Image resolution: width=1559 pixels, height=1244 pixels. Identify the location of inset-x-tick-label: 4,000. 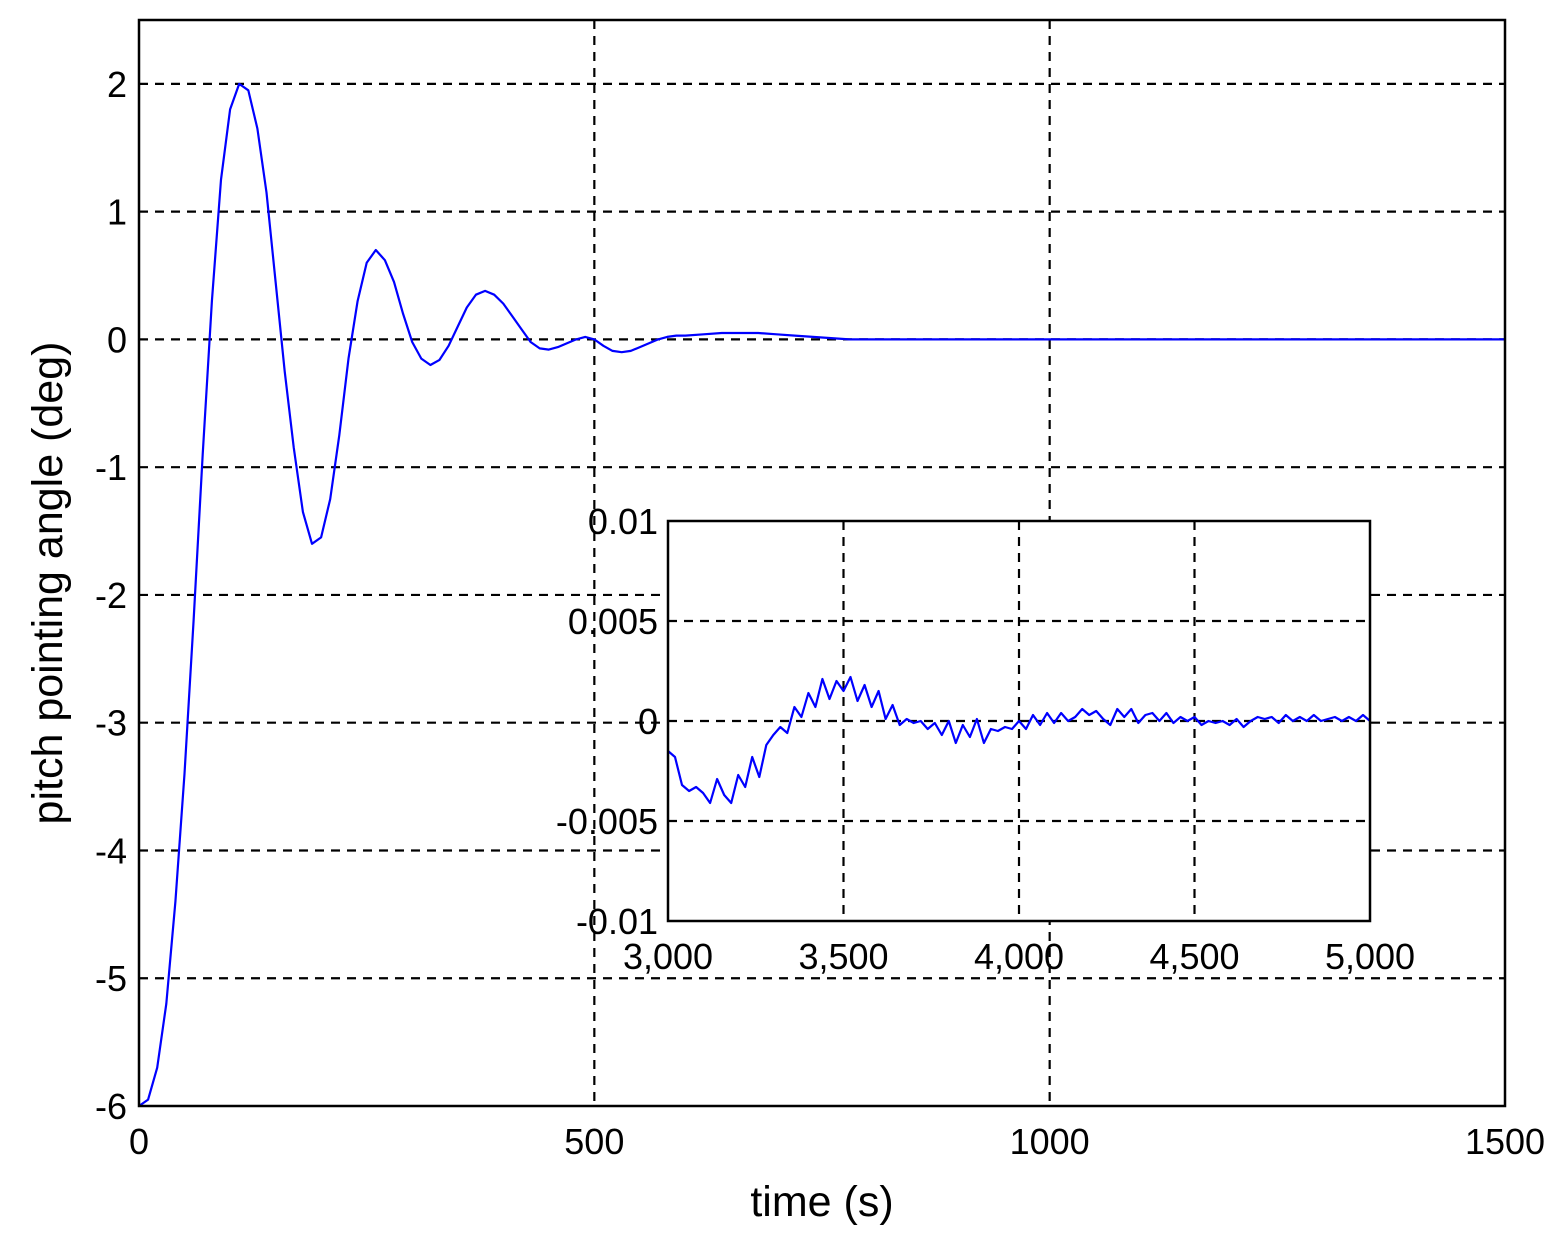
(1019, 956).